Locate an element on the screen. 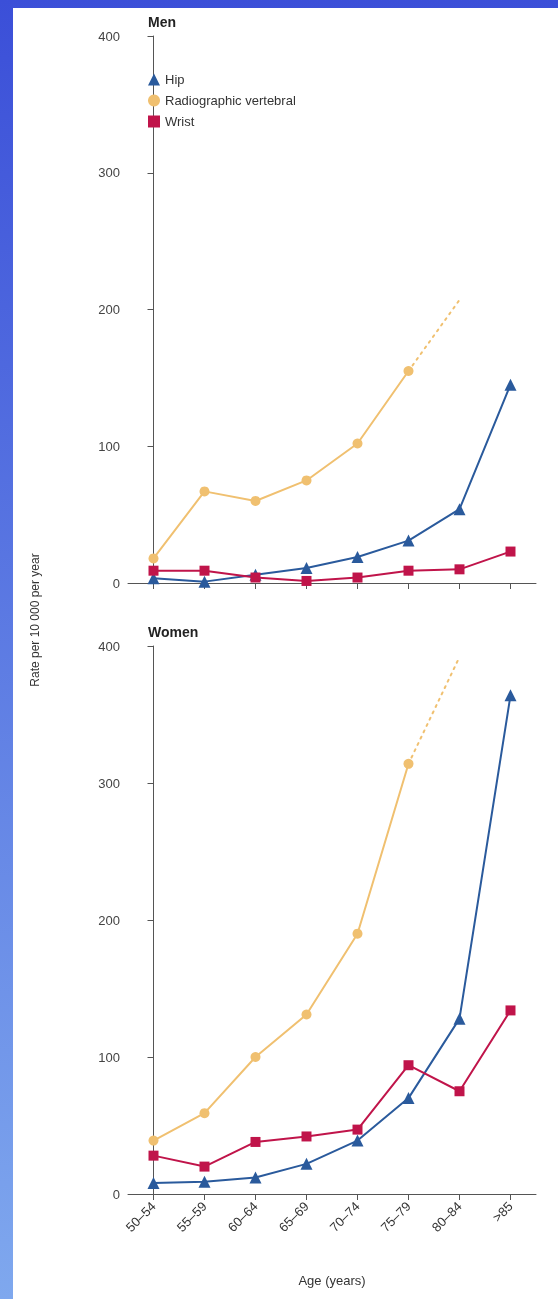 The image size is (558, 1299). chart-title: Men is located at coordinates (162, 22).